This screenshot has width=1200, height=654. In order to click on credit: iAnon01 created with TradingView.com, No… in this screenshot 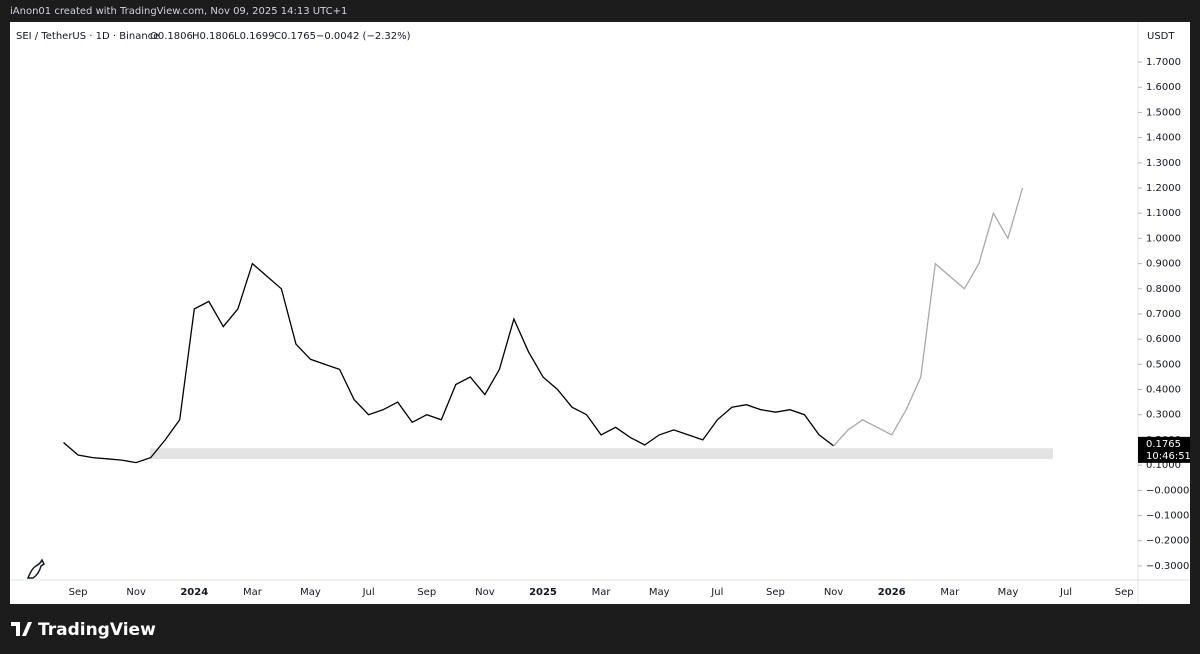, I will do `click(178, 11)`.